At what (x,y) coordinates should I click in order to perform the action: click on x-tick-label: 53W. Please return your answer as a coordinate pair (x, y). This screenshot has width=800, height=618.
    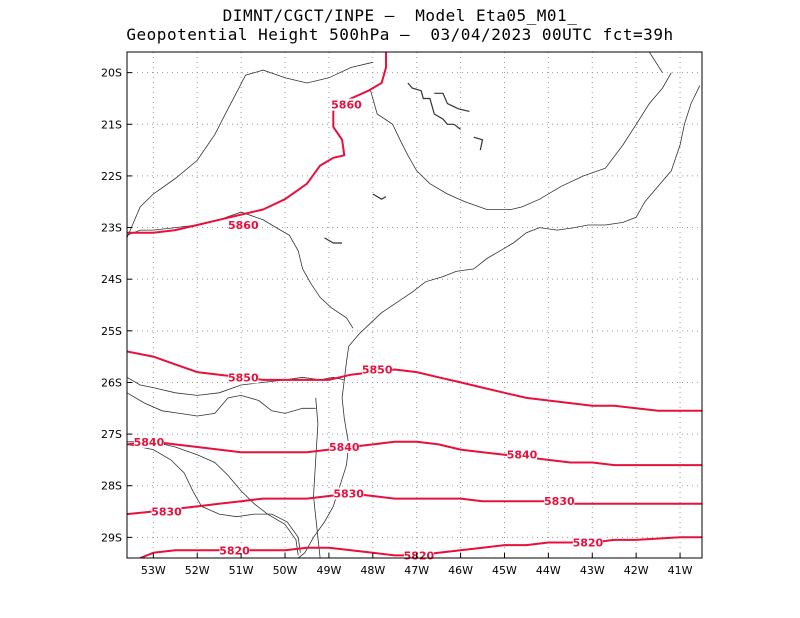
    Looking at the image, I should click on (153, 570).